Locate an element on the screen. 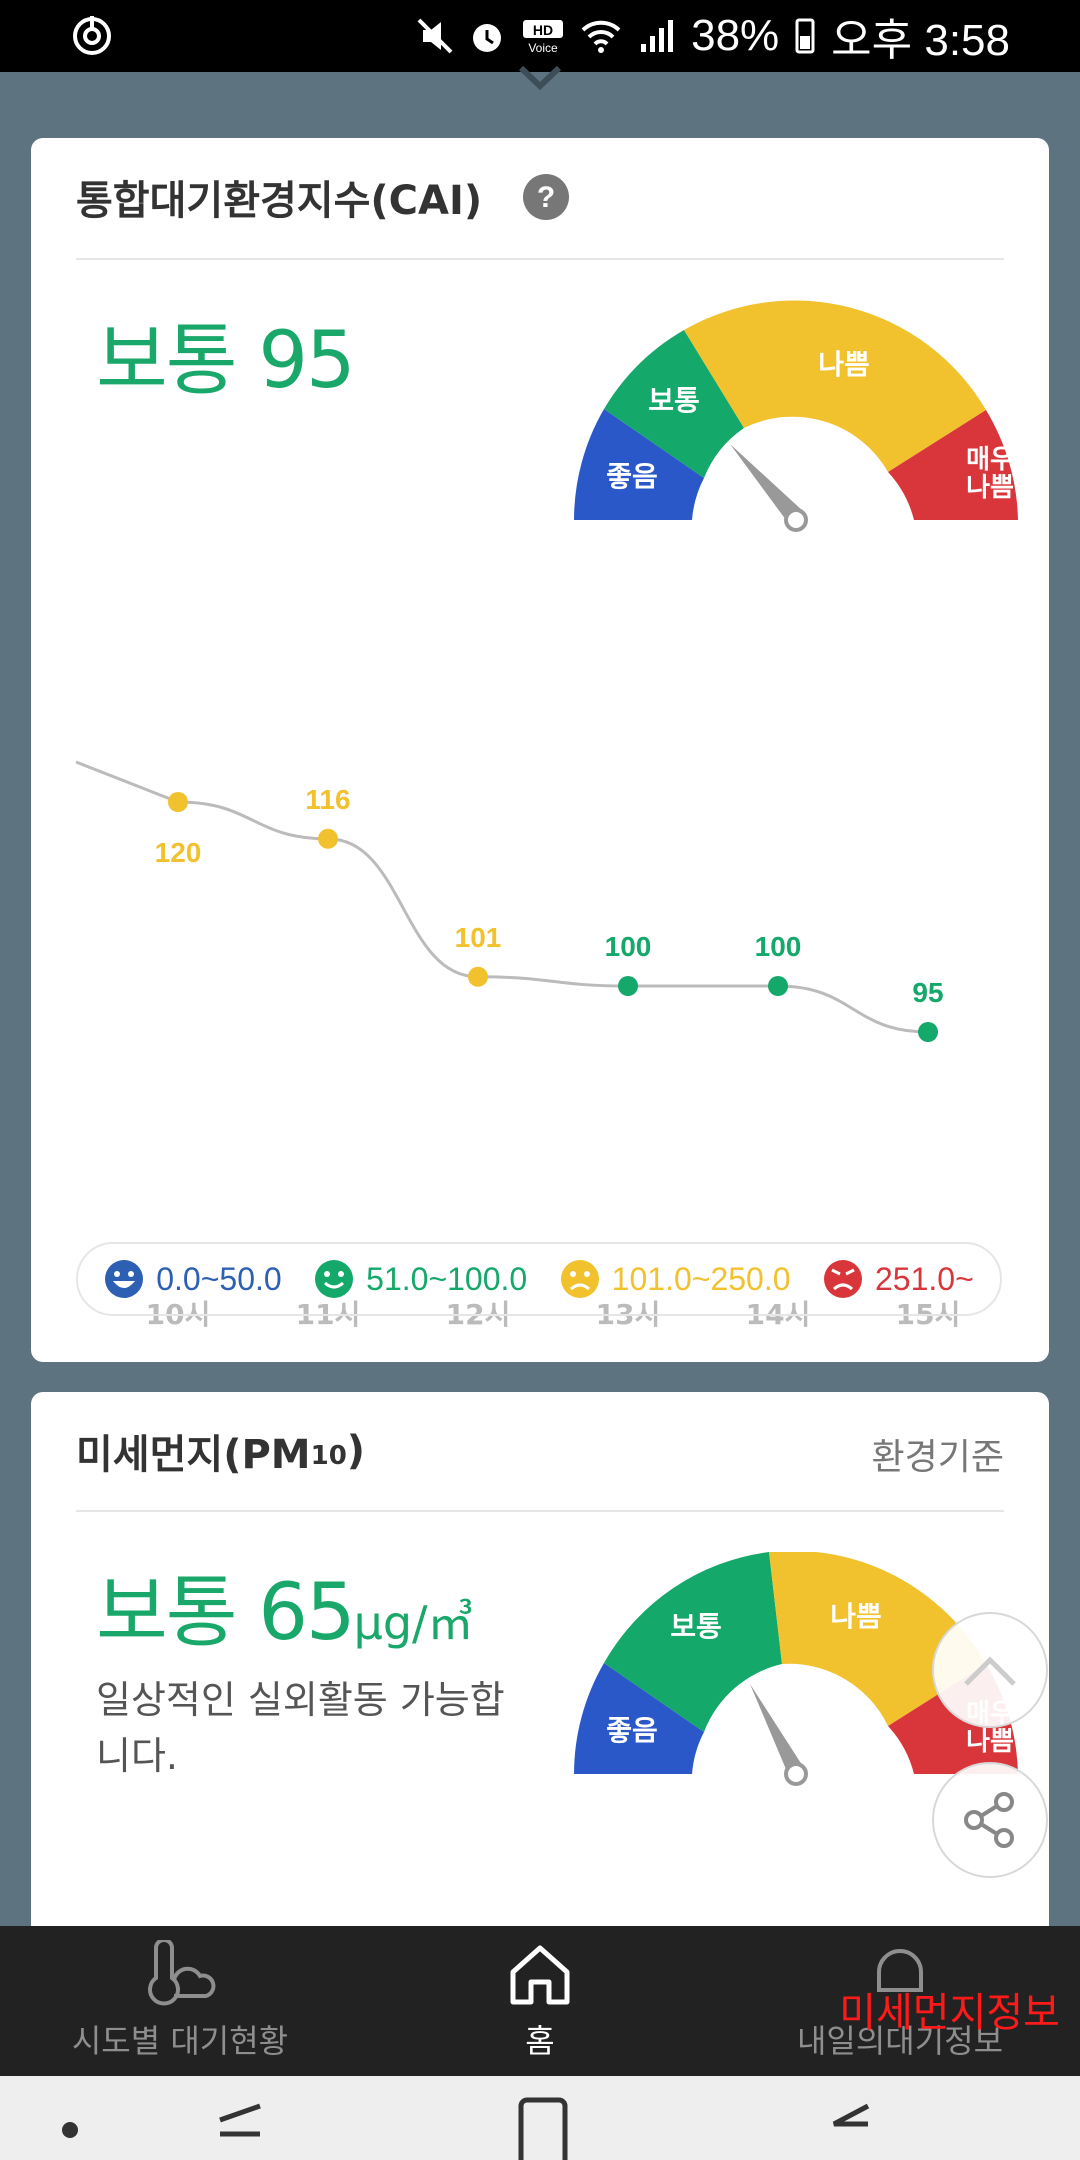 The width and height of the screenshot is (1080, 2160). status-bar: HD Voice 38% 오후 3:58 is located at coordinates (540, 36).